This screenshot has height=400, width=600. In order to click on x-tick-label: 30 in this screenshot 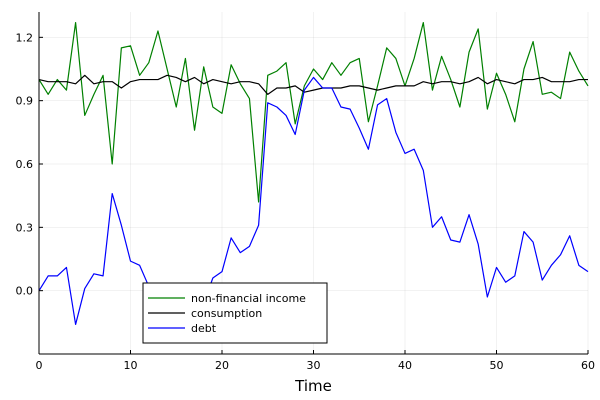, I will do `click(314, 365)`.